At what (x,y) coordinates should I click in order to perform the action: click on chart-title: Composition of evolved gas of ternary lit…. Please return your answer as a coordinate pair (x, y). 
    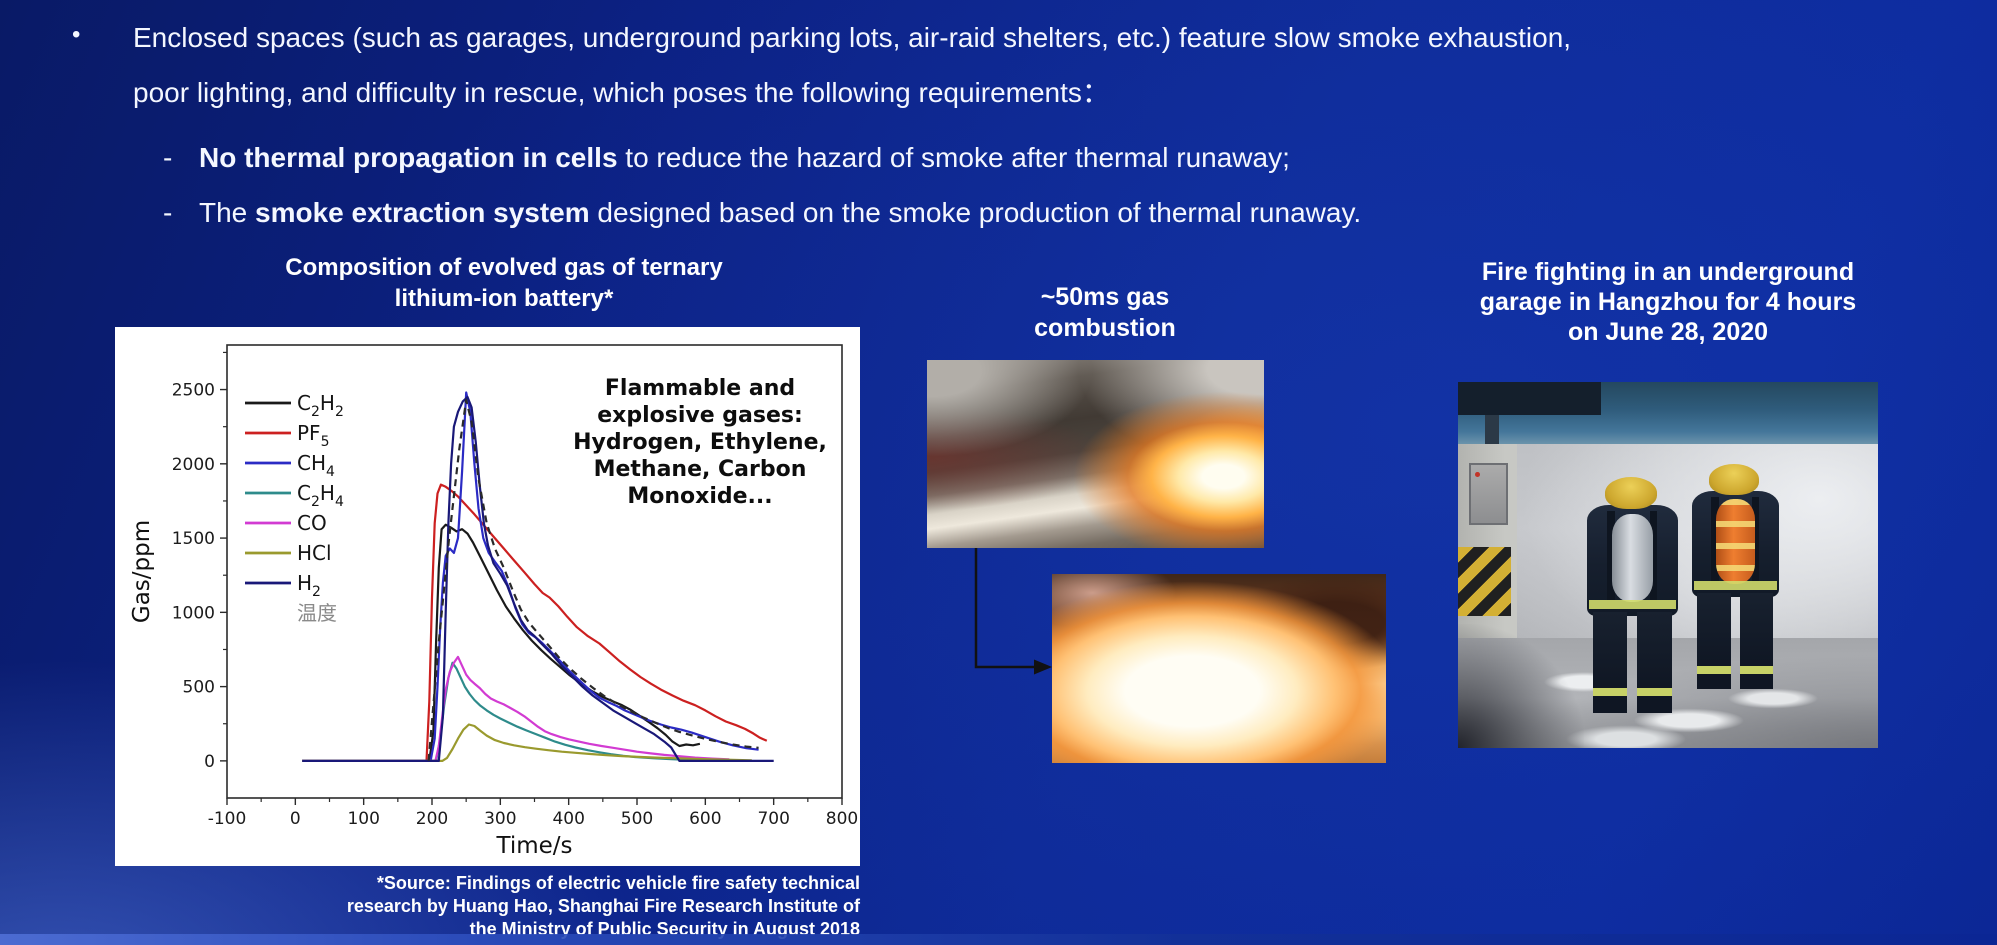
    Looking at the image, I should click on (504, 283).